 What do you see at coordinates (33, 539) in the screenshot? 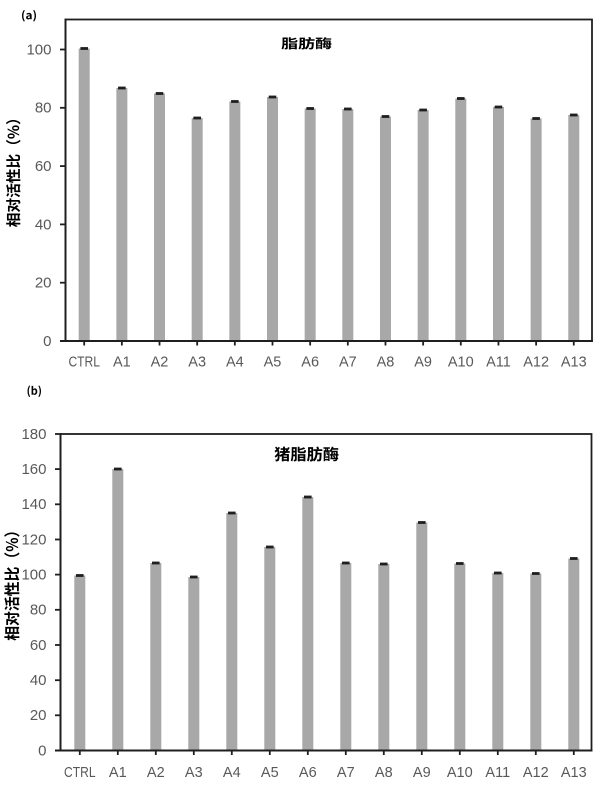
I see `svg-text: 120` at bounding box center [33, 539].